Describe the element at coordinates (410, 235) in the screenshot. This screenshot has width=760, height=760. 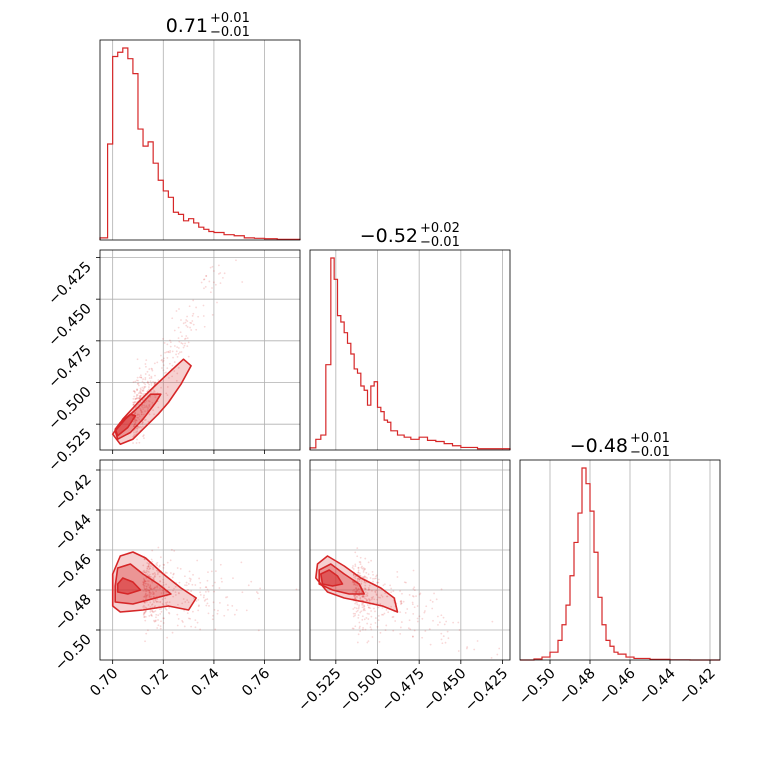
I see `param-title-1: −0.52 +0.02−0.01` at that location.